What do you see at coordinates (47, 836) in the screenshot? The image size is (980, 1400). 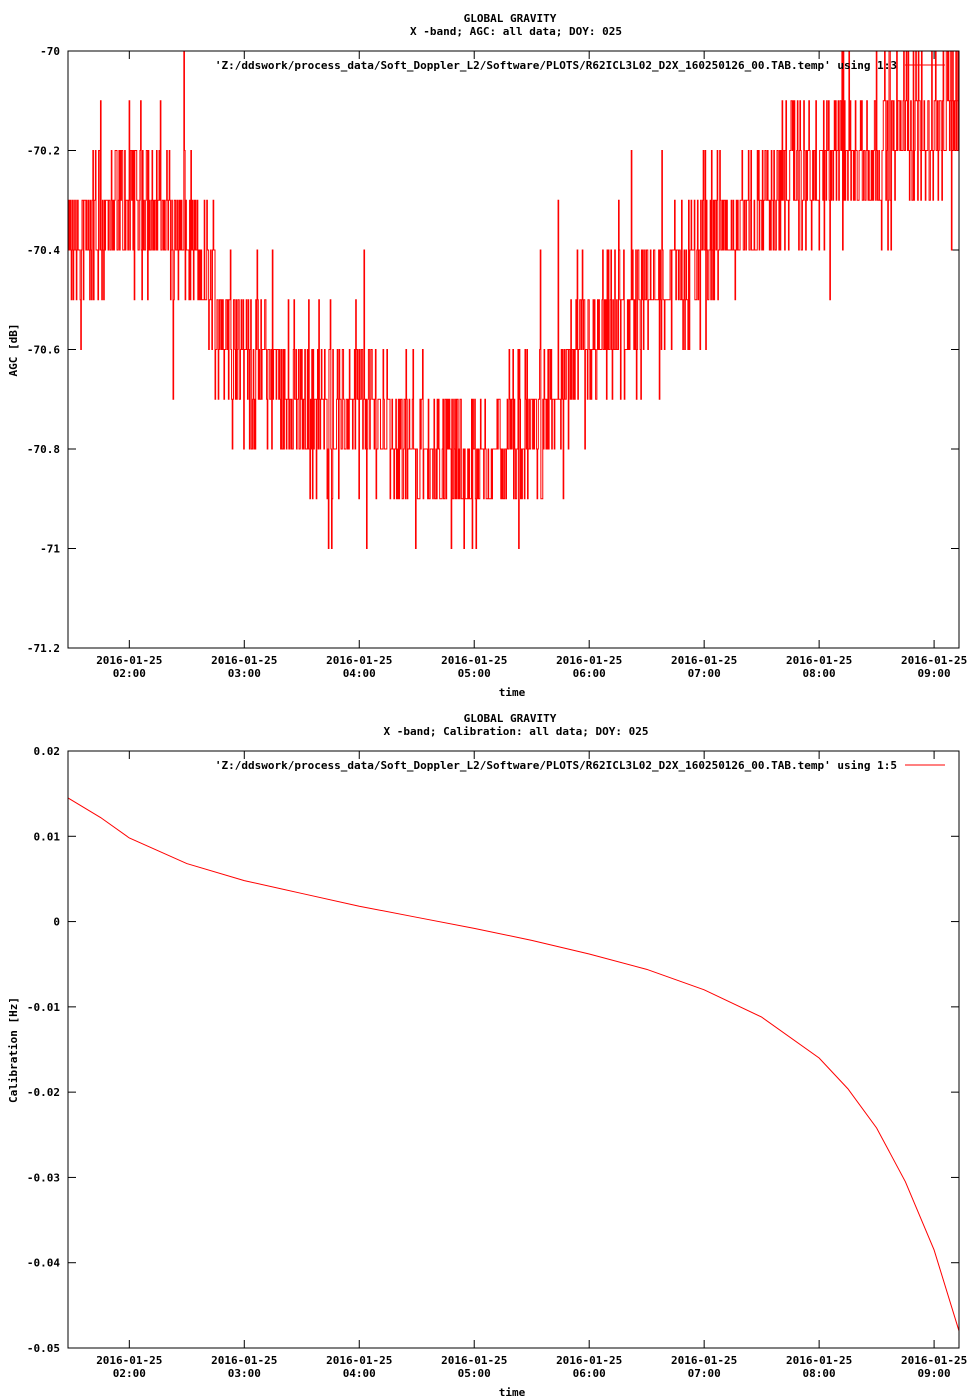 I see `y-tick-label: 0.01` at bounding box center [47, 836].